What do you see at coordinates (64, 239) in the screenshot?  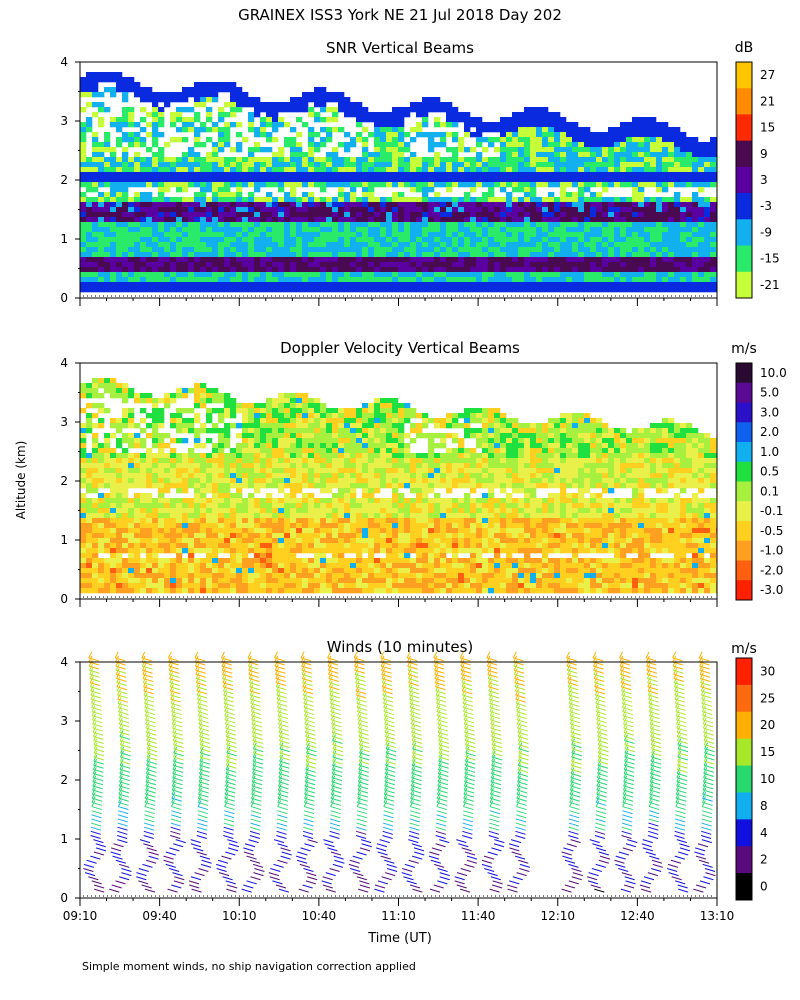 I see `y-tick-label: 1` at bounding box center [64, 239].